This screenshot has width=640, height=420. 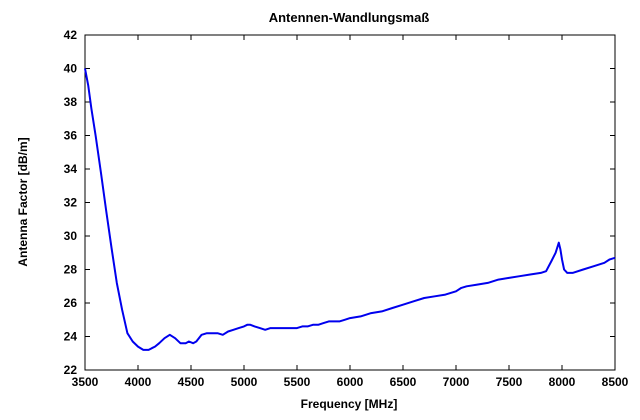 I want to click on x-tick-label: 5000, so click(x=244, y=382).